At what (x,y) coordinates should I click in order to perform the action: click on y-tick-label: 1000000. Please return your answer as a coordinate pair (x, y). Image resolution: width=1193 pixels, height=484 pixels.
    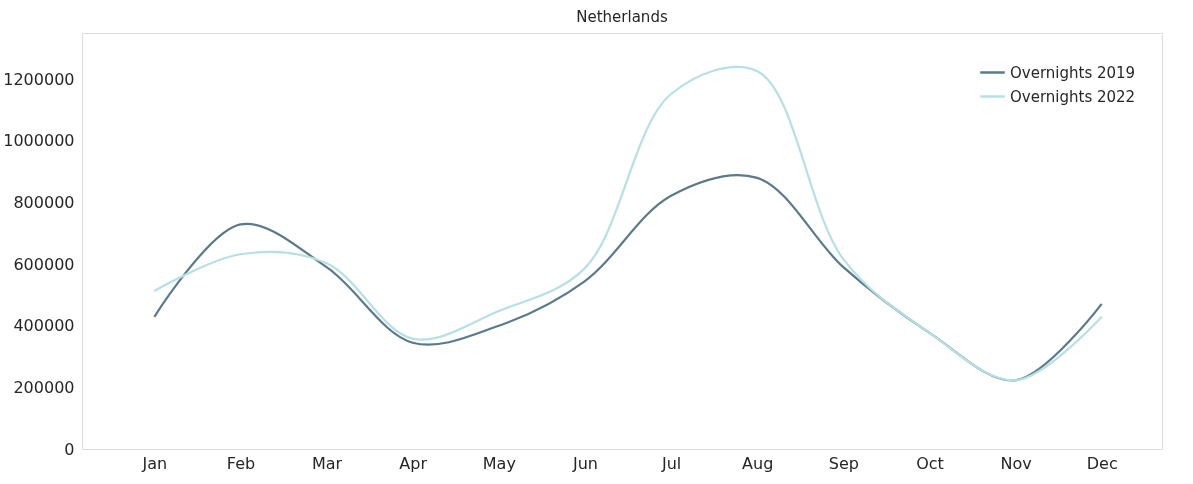
    Looking at the image, I should click on (39, 141).